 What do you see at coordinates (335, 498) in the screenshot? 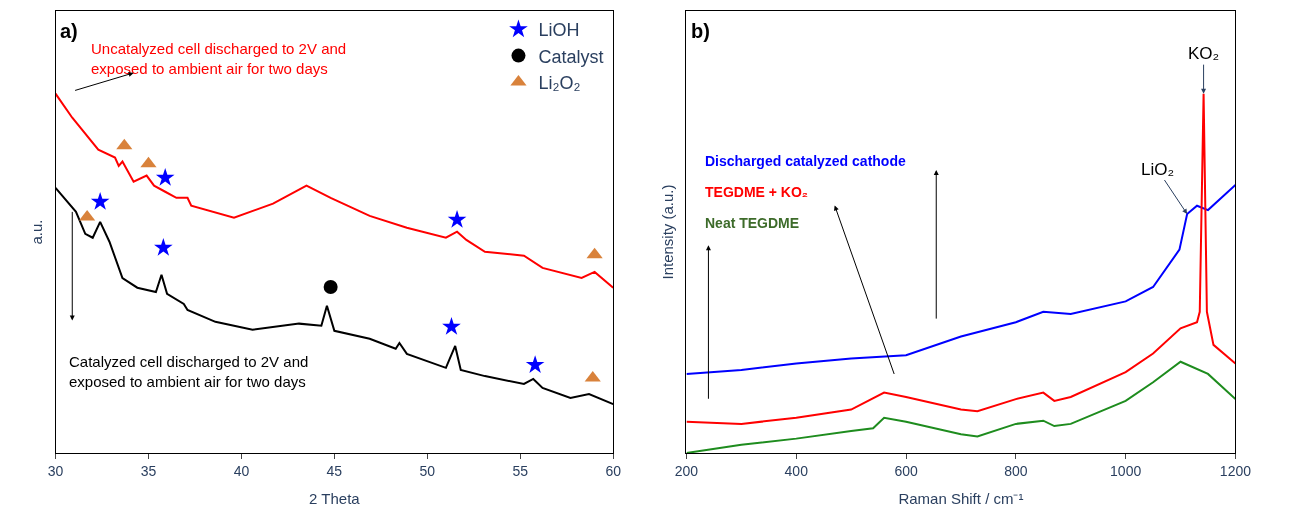
I see `x-axis-title: 2 Theta` at bounding box center [335, 498].